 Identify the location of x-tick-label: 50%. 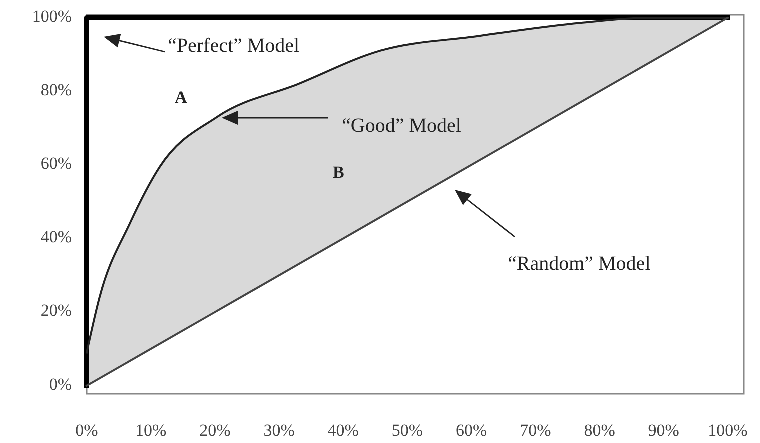
(408, 430).